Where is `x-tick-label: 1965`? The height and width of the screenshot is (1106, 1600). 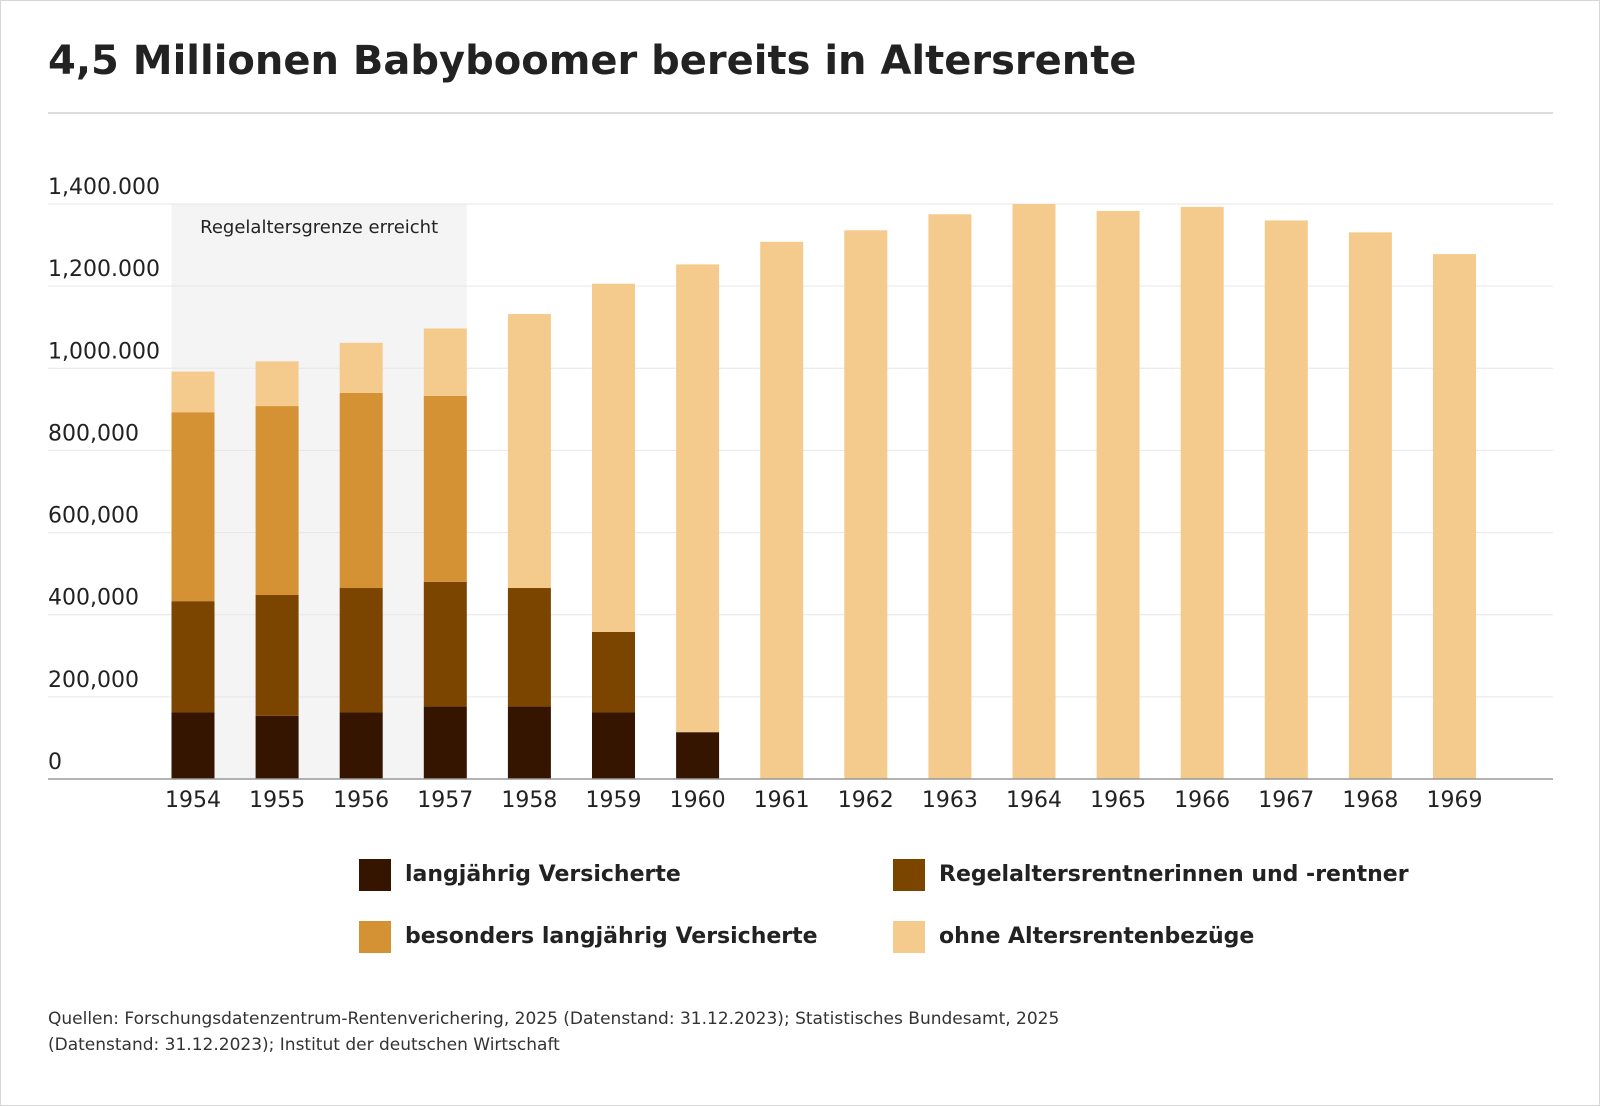 x-tick-label: 1965 is located at coordinates (1118, 800).